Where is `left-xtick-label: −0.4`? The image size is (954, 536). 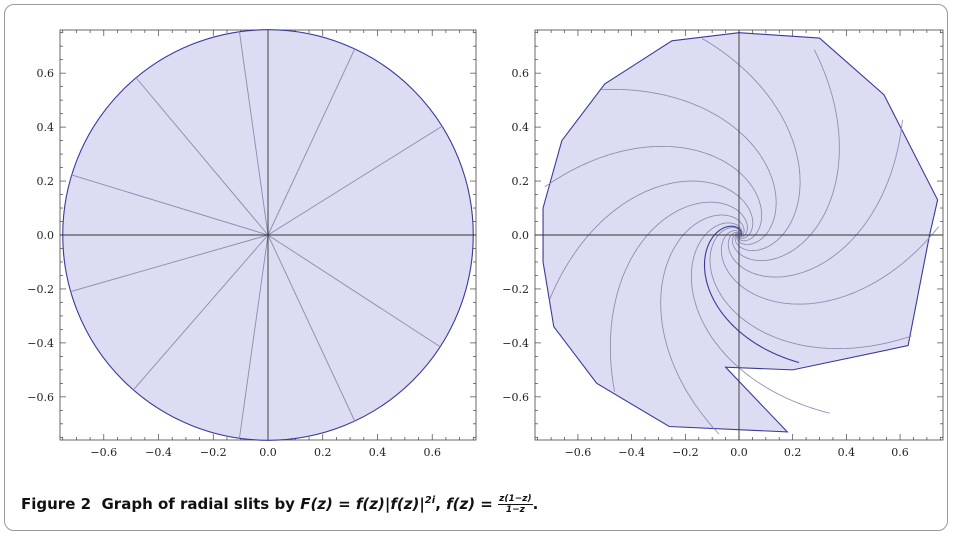 left-xtick-label: −0.4 is located at coordinates (158, 452).